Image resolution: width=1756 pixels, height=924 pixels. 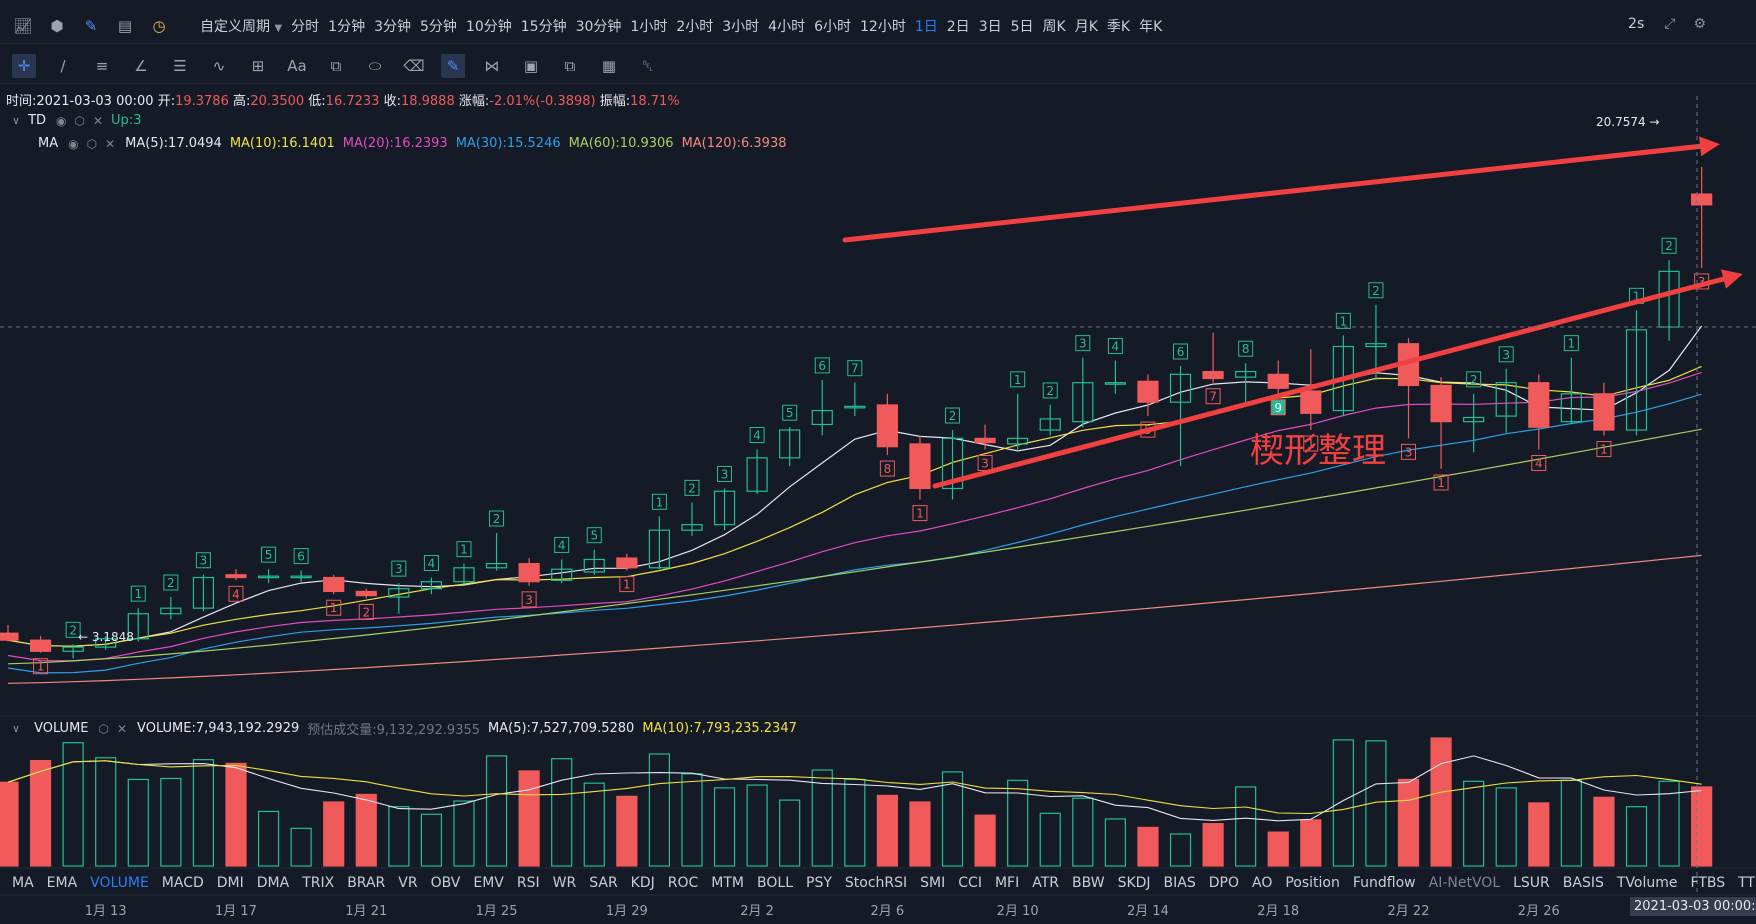 What do you see at coordinates (1670, 24) in the screenshot?
I see `fullscreen-icon: ⤢` at bounding box center [1670, 24].